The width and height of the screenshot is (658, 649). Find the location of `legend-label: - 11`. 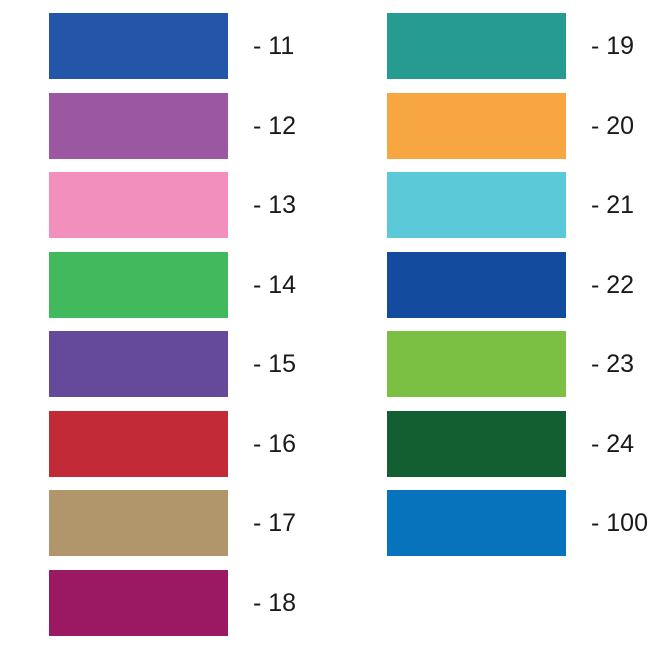

legend-label: - 11 is located at coordinates (273, 46).